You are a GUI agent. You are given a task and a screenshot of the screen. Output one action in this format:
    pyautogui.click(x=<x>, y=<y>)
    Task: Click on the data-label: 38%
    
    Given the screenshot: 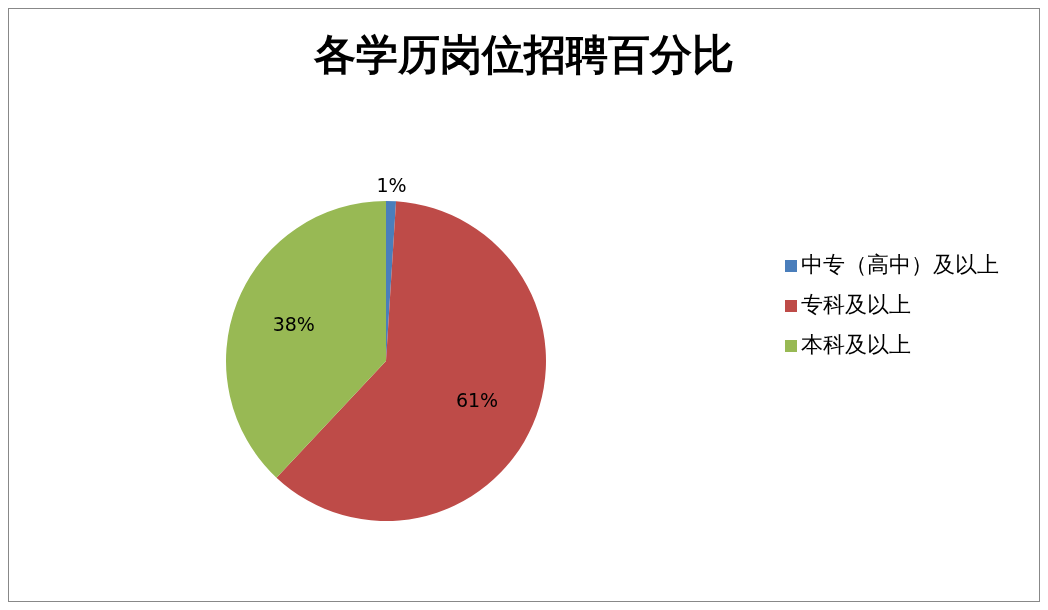 What is the action you would take?
    pyautogui.click(x=293, y=324)
    